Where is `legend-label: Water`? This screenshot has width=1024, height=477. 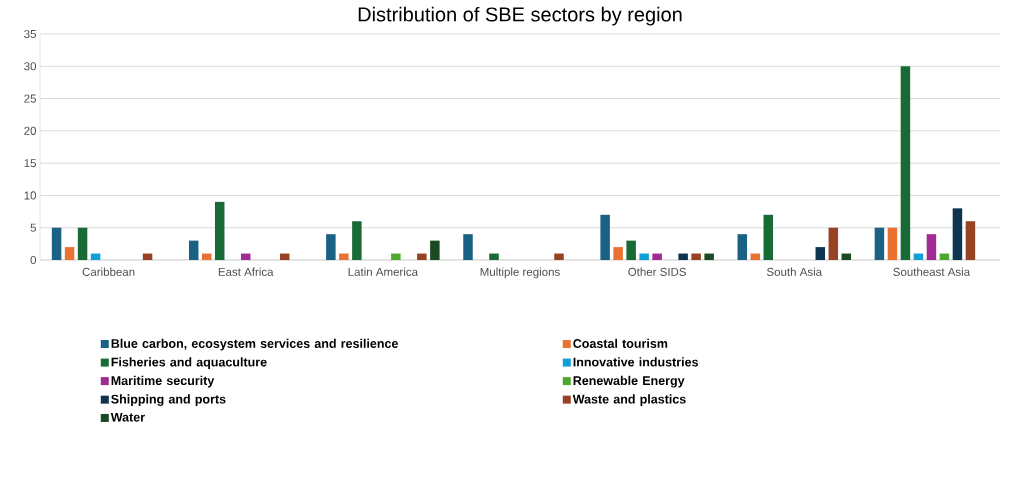
legend-label: Water is located at coordinates (127, 417).